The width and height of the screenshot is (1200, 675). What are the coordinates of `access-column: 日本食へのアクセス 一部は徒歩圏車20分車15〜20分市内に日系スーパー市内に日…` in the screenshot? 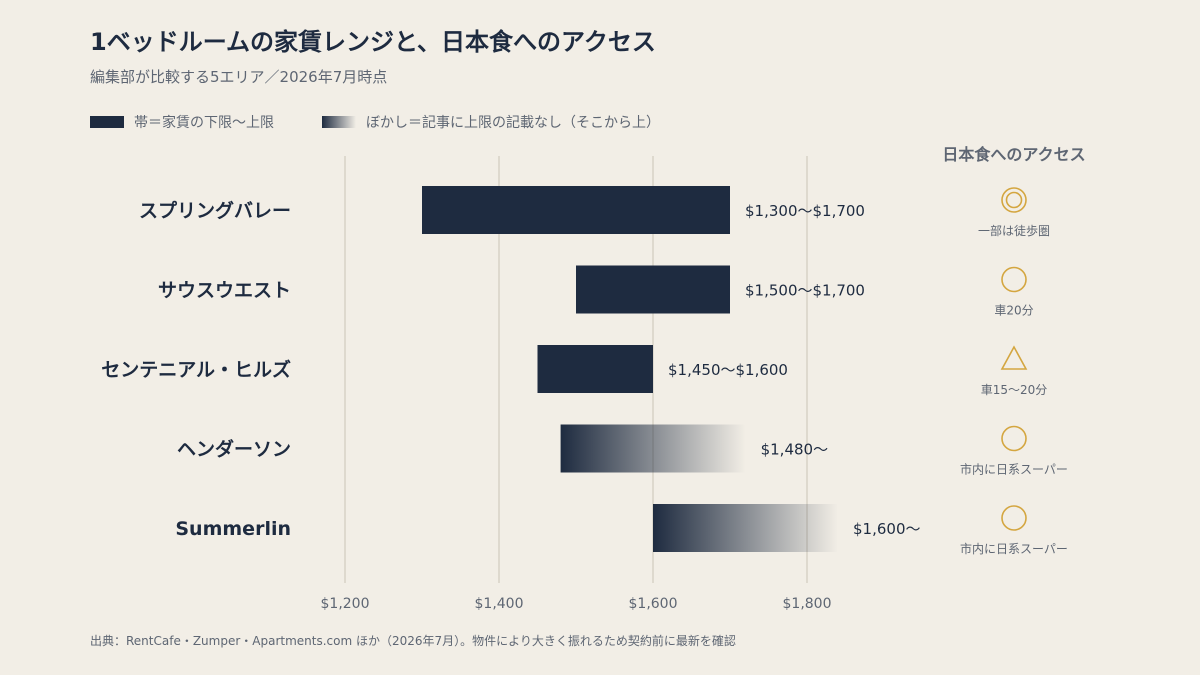 It's located at (1013, 350).